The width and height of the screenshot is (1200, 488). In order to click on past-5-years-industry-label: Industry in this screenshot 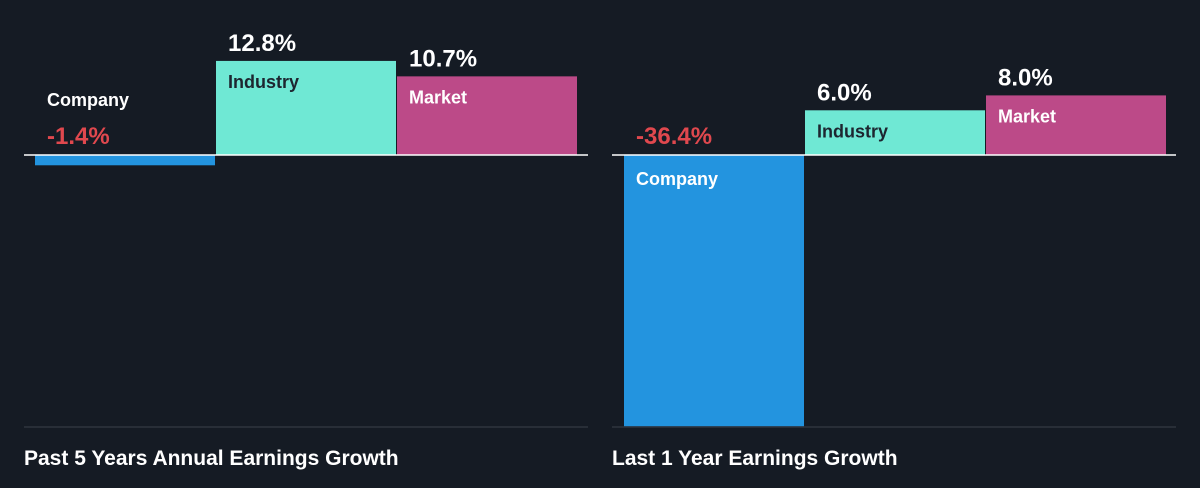, I will do `click(263, 82)`.